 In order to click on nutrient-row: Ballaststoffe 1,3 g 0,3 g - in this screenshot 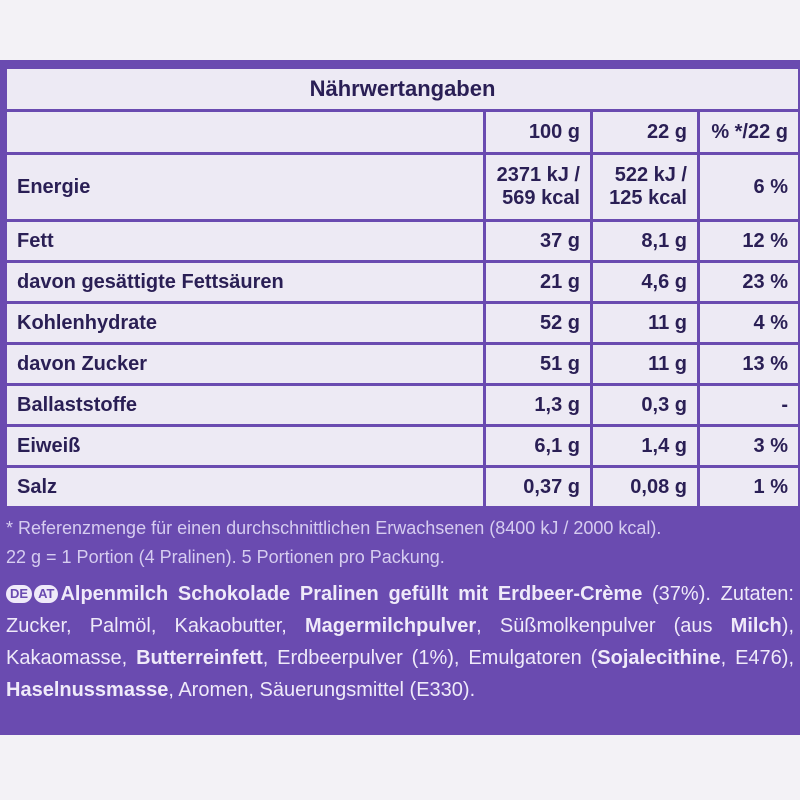, I will do `click(402, 405)`.